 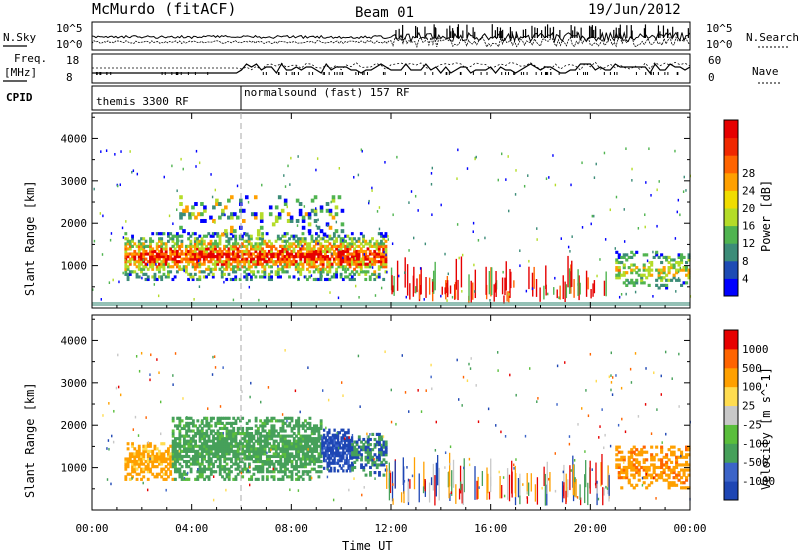 I want to click on colorbar-tick-label: -500, so click(x=755, y=462).